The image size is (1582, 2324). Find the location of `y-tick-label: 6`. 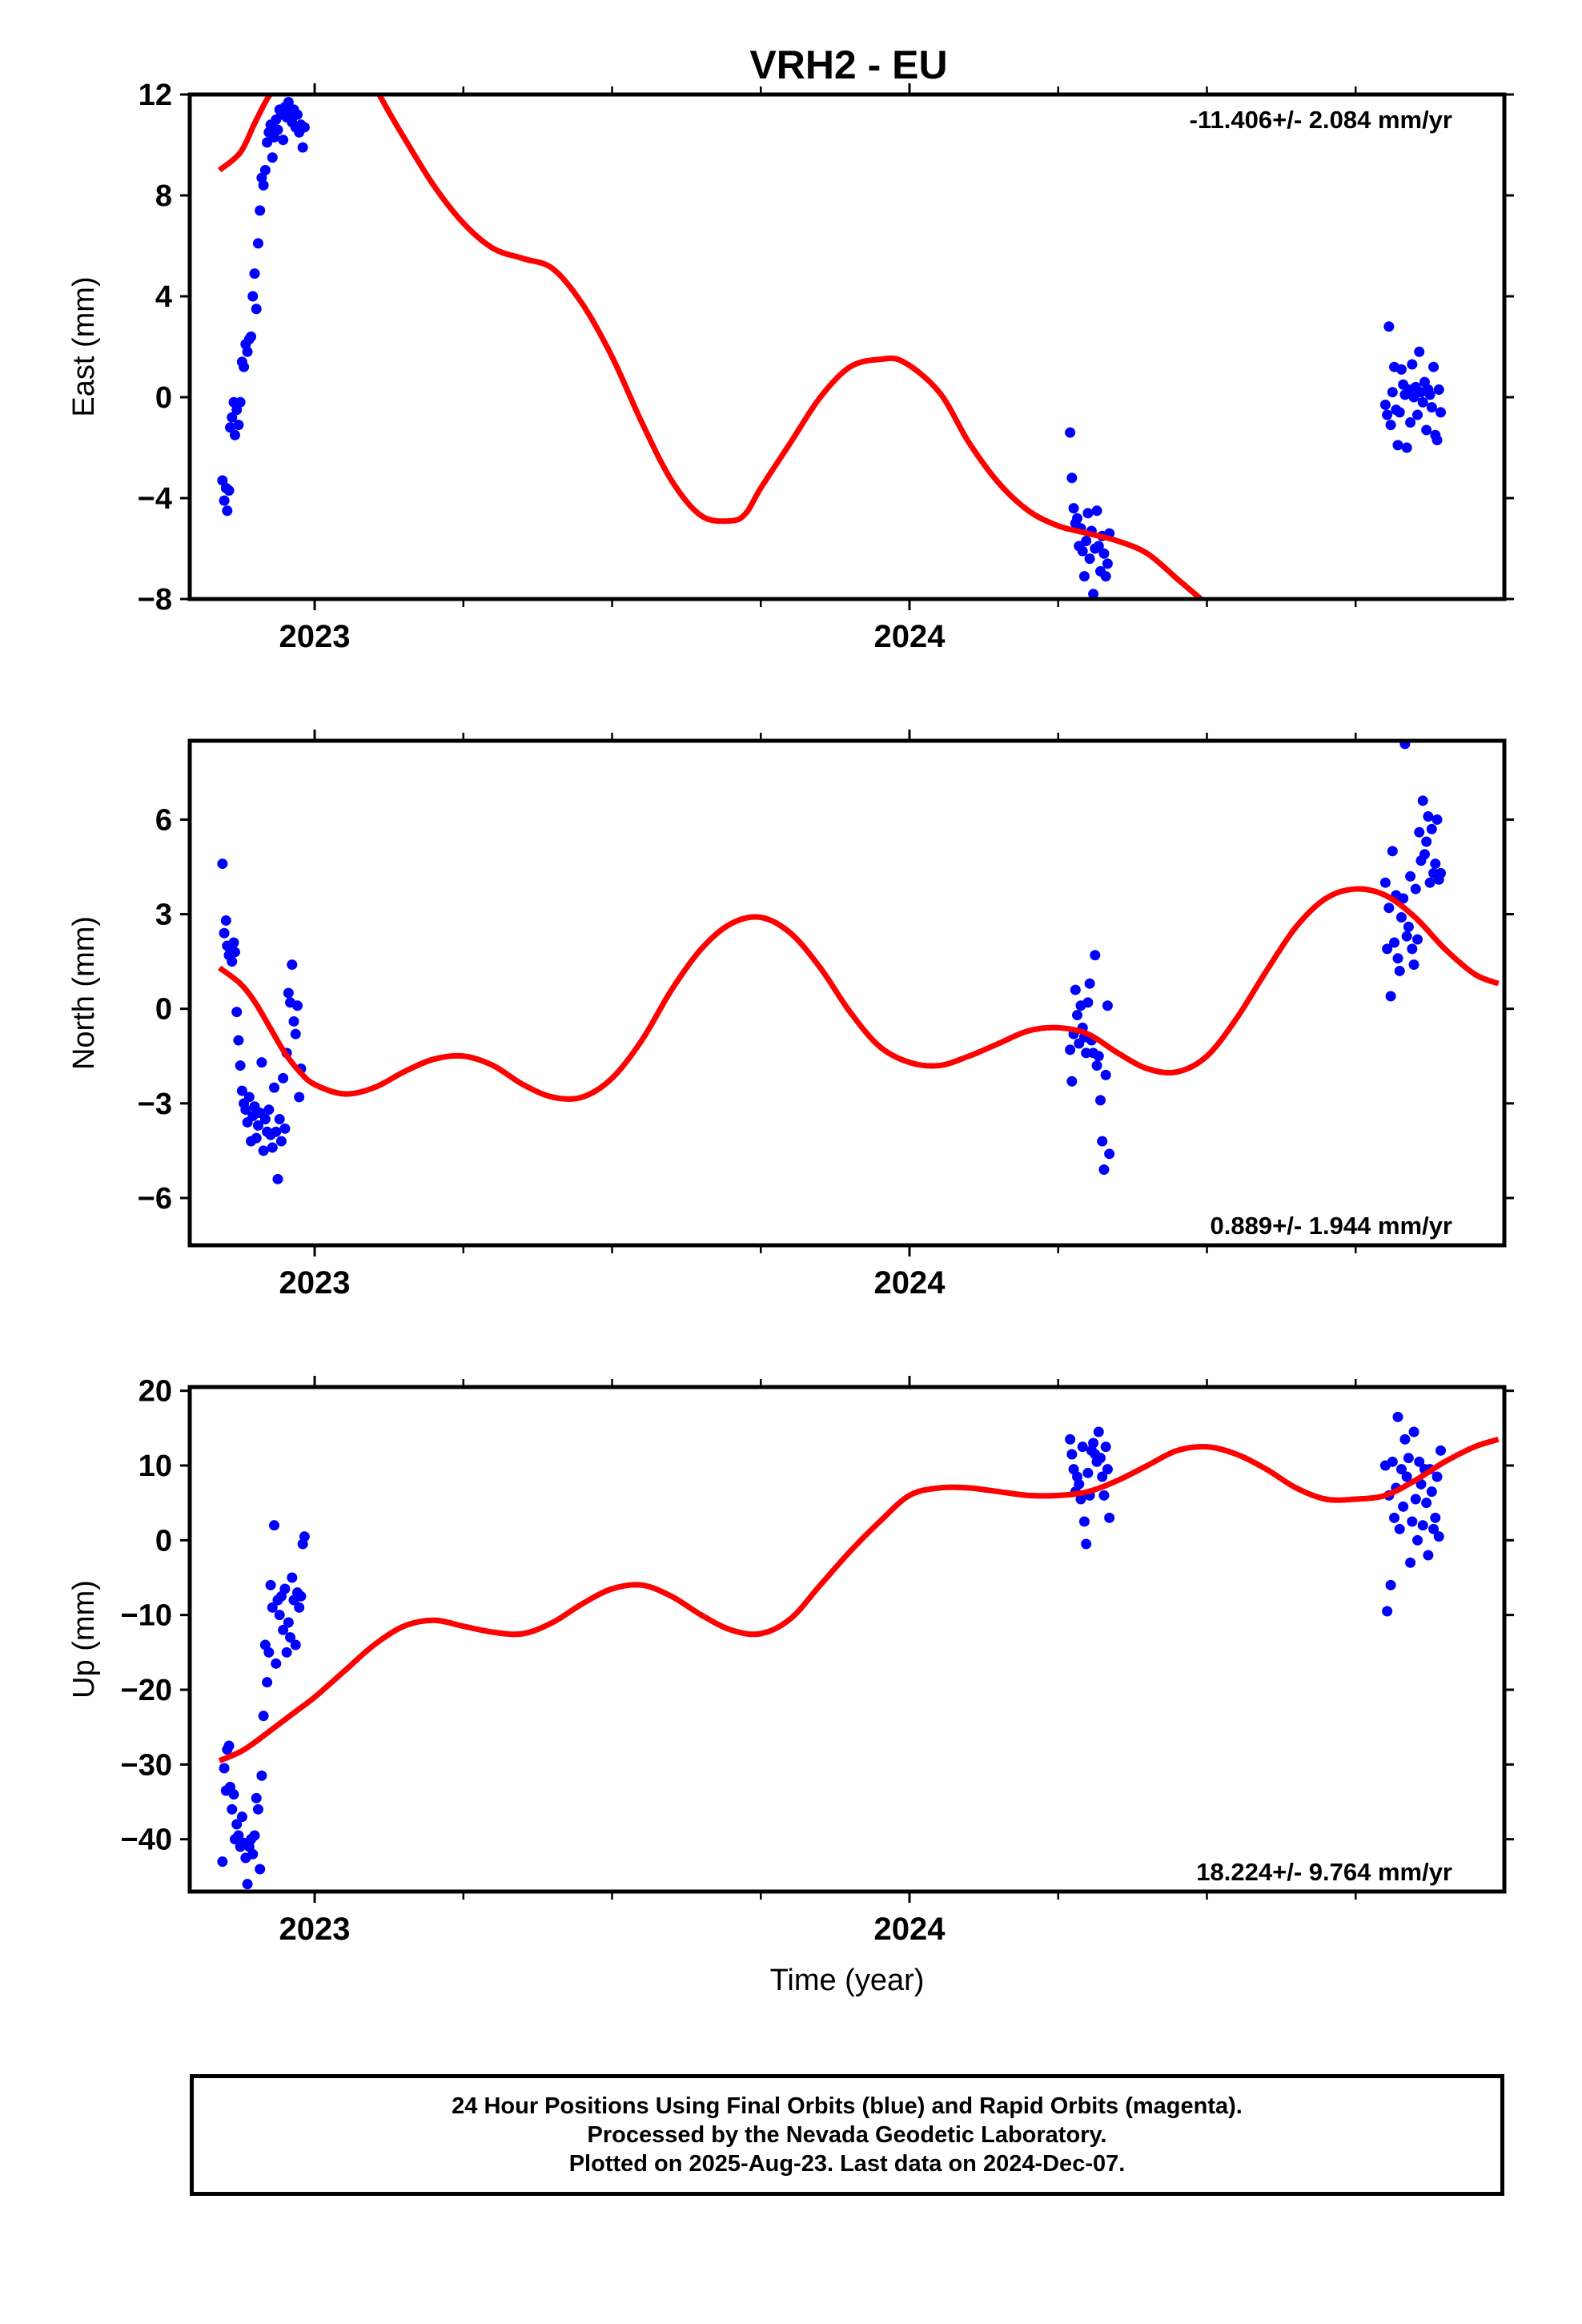

y-tick-label: 6 is located at coordinates (164, 820).